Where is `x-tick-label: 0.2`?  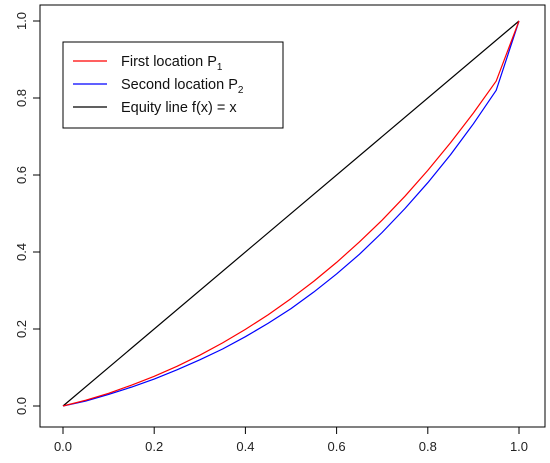
x-tick-label: 0.2 is located at coordinates (154, 446).